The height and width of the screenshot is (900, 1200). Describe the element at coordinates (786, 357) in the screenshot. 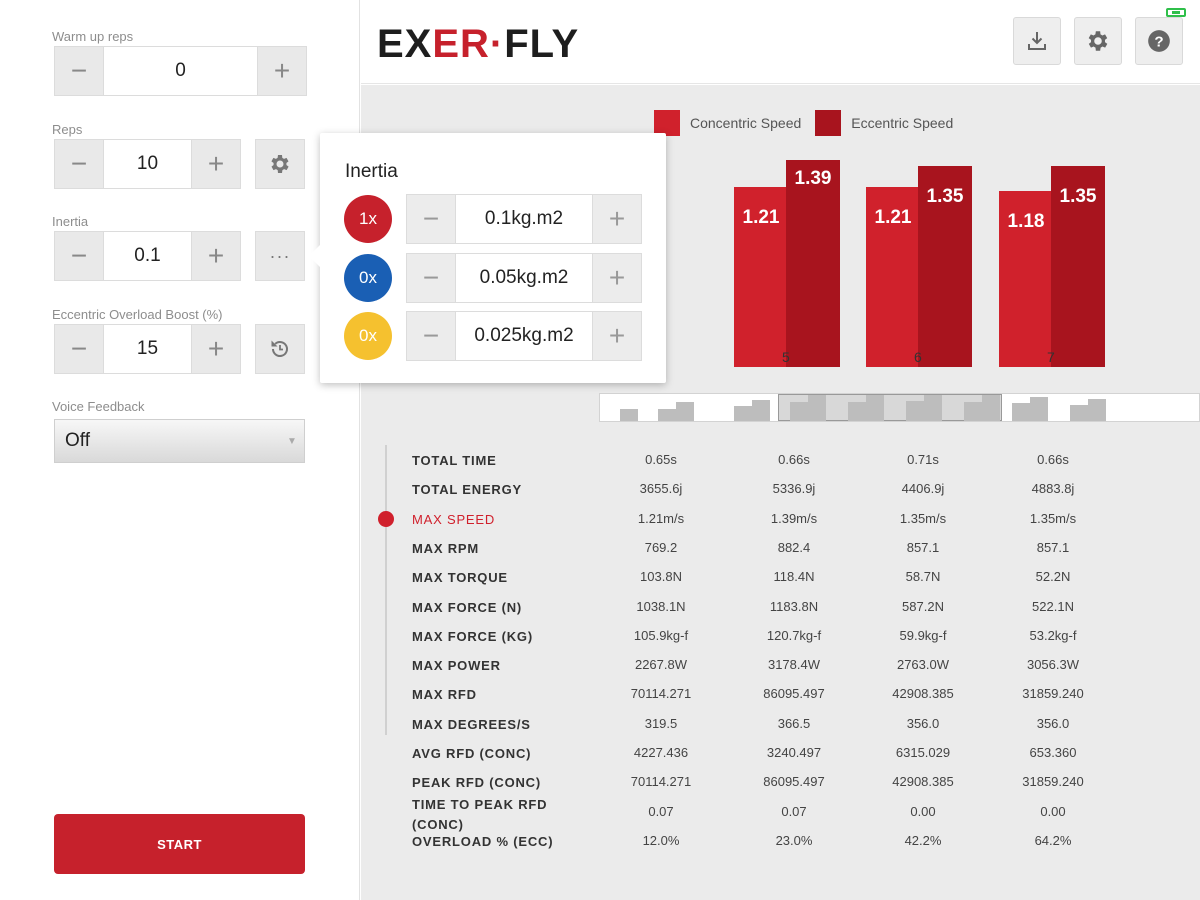

I see `category-label: 5` at that location.